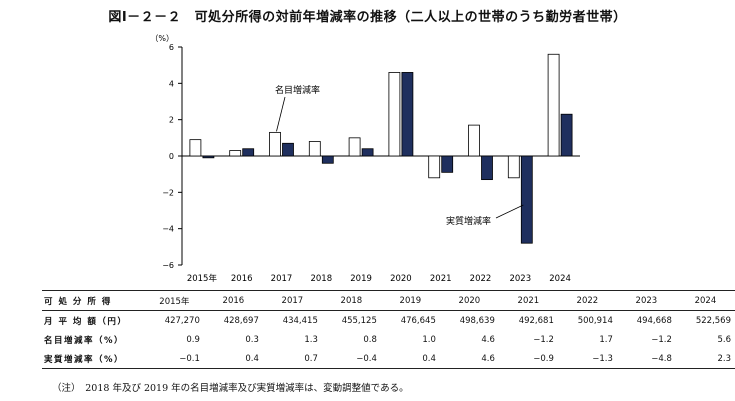 The width and height of the screenshot is (735, 401). Describe the element at coordinates (654, 320) in the screenshot. I see `table-cell: 494,668` at that location.